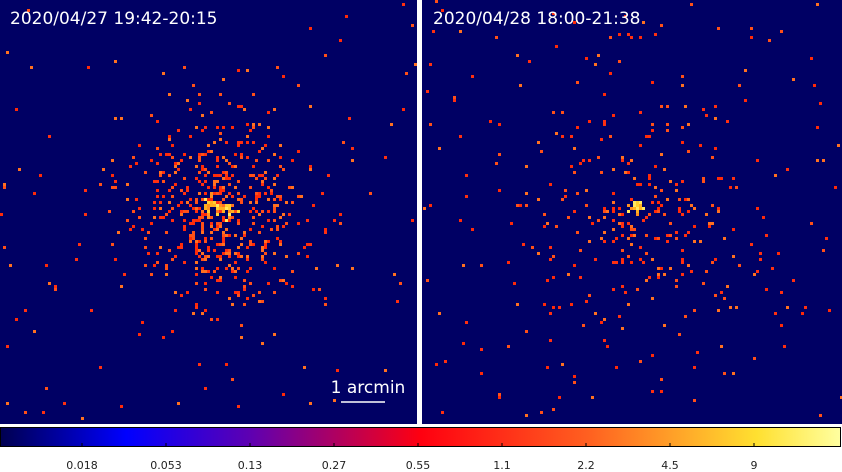  Describe the element at coordinates (368, 388) in the screenshot. I see `scale-bar-label: 1 arcmin` at that location.